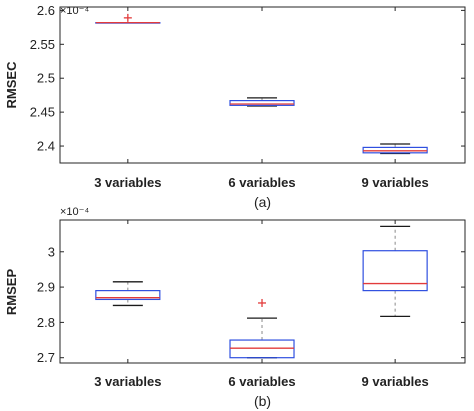 This screenshot has height=411, width=474. Describe the element at coordinates (262, 202) in the screenshot. I see `panel-label: (a)` at that location.